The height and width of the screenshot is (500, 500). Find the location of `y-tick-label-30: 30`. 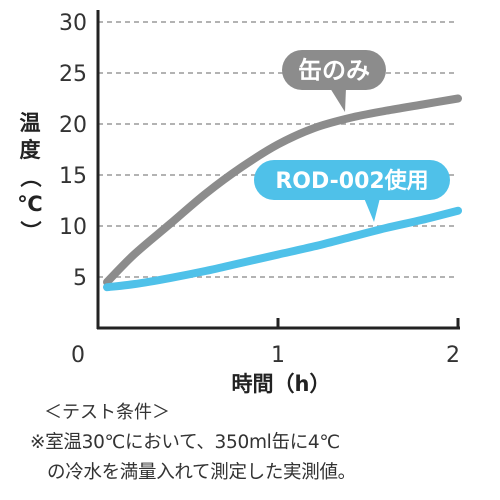

y-tick-label-30: 30 is located at coordinates (73, 23).